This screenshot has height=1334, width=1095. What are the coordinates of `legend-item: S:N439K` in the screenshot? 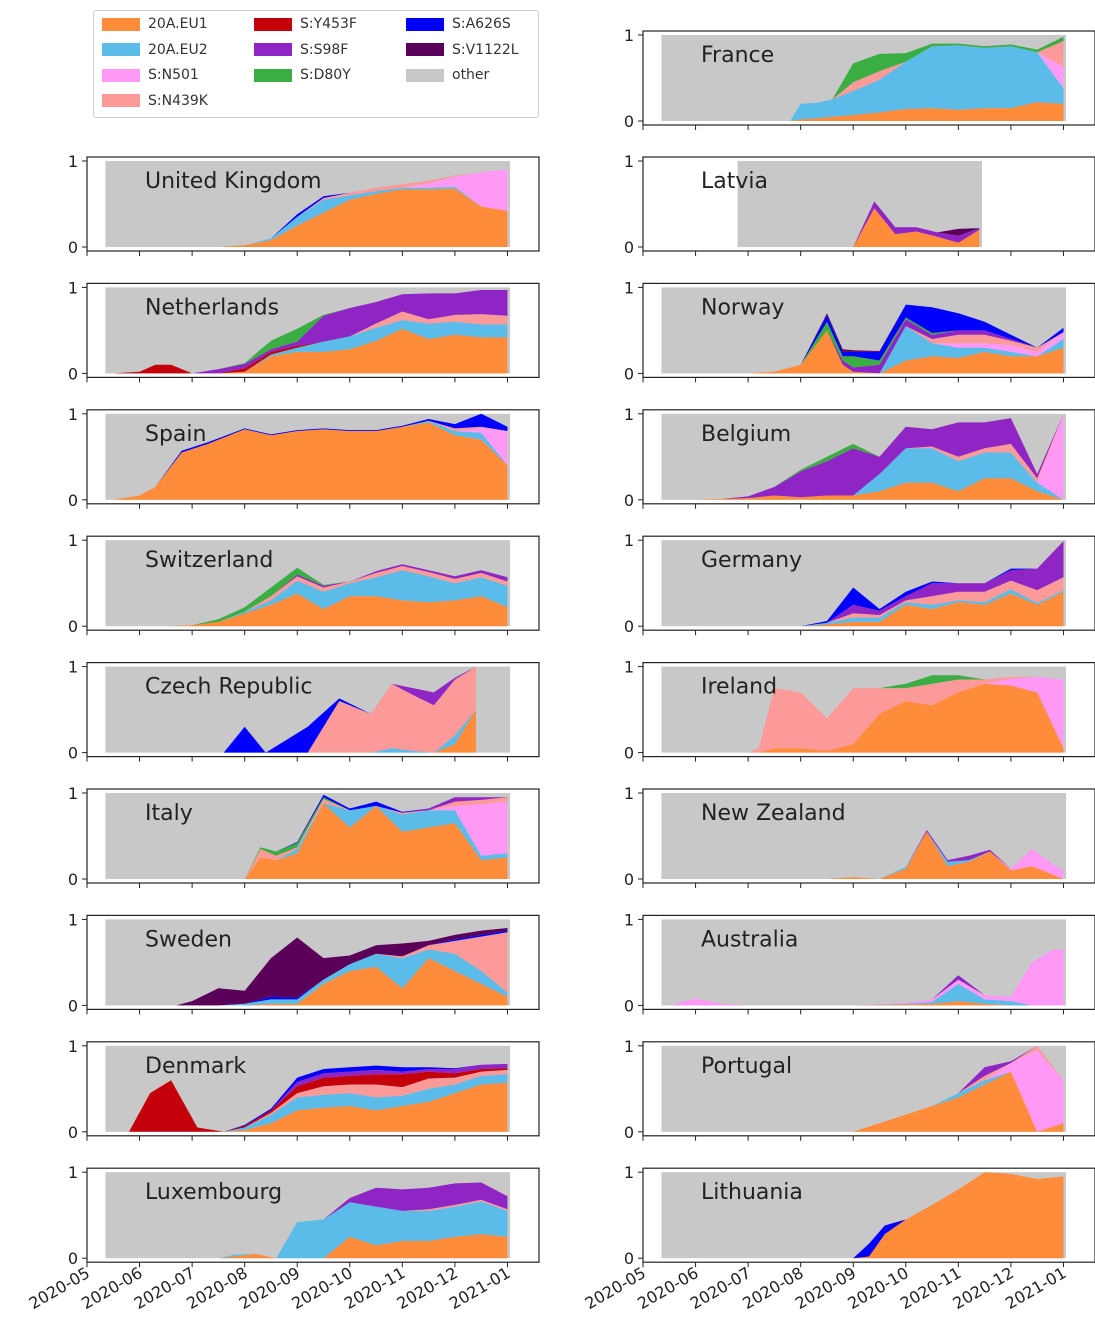 It's located at (155, 101).